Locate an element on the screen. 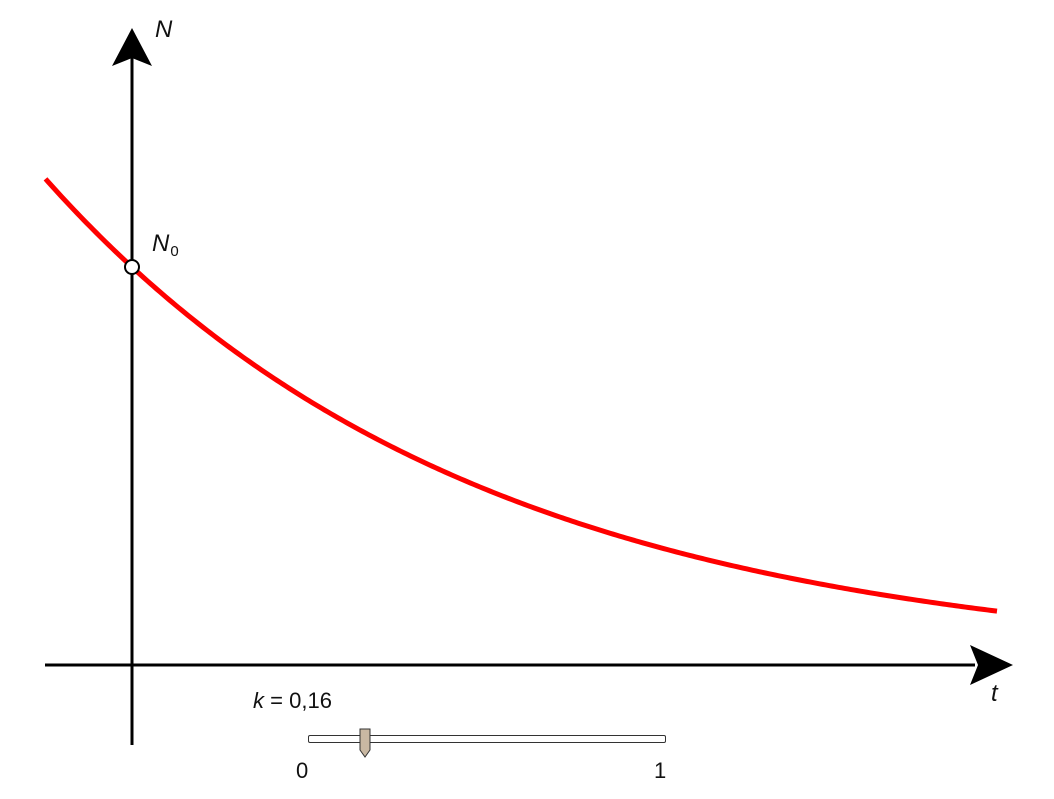  k-value: 0,16 is located at coordinates (310, 700).